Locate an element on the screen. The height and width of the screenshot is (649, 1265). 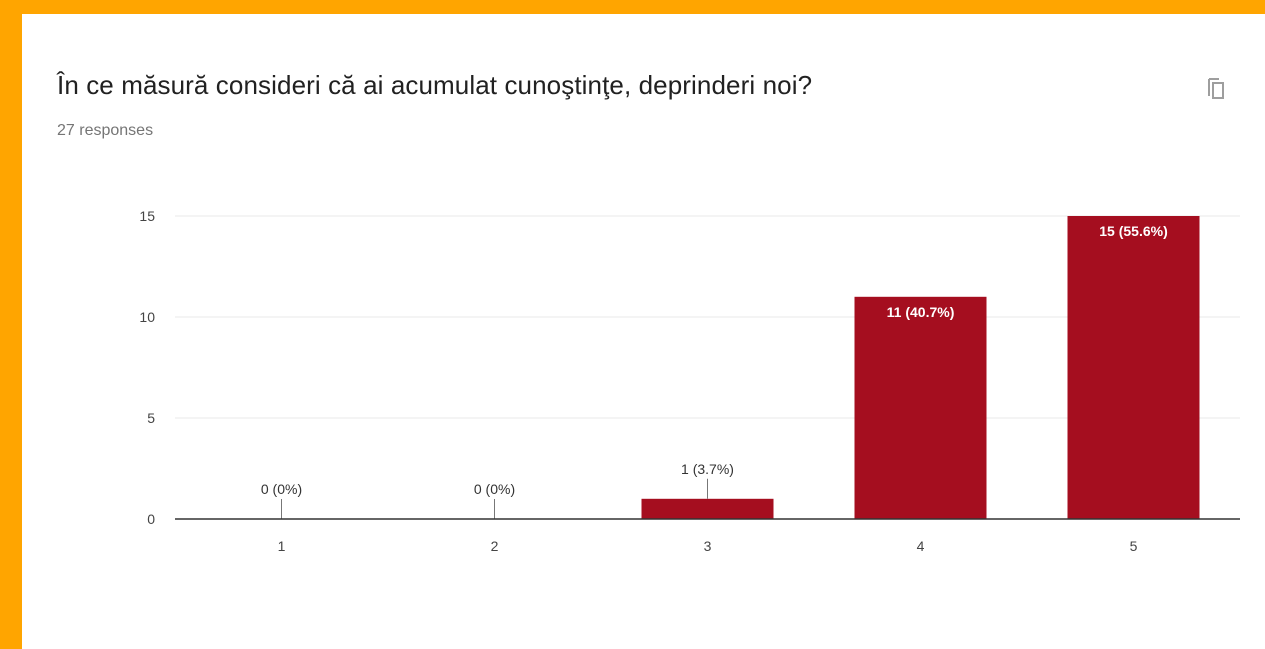
y-tick-label: 15 is located at coordinates (147, 216).